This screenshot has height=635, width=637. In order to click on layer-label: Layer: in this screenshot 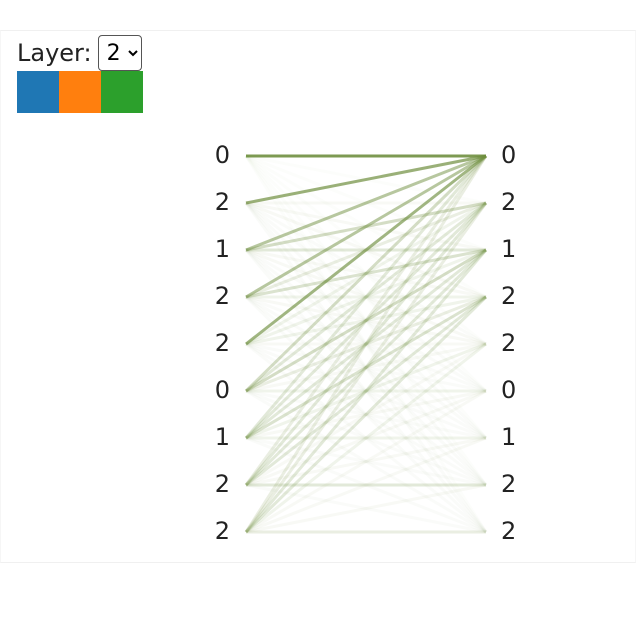, I will do `click(54, 53)`.